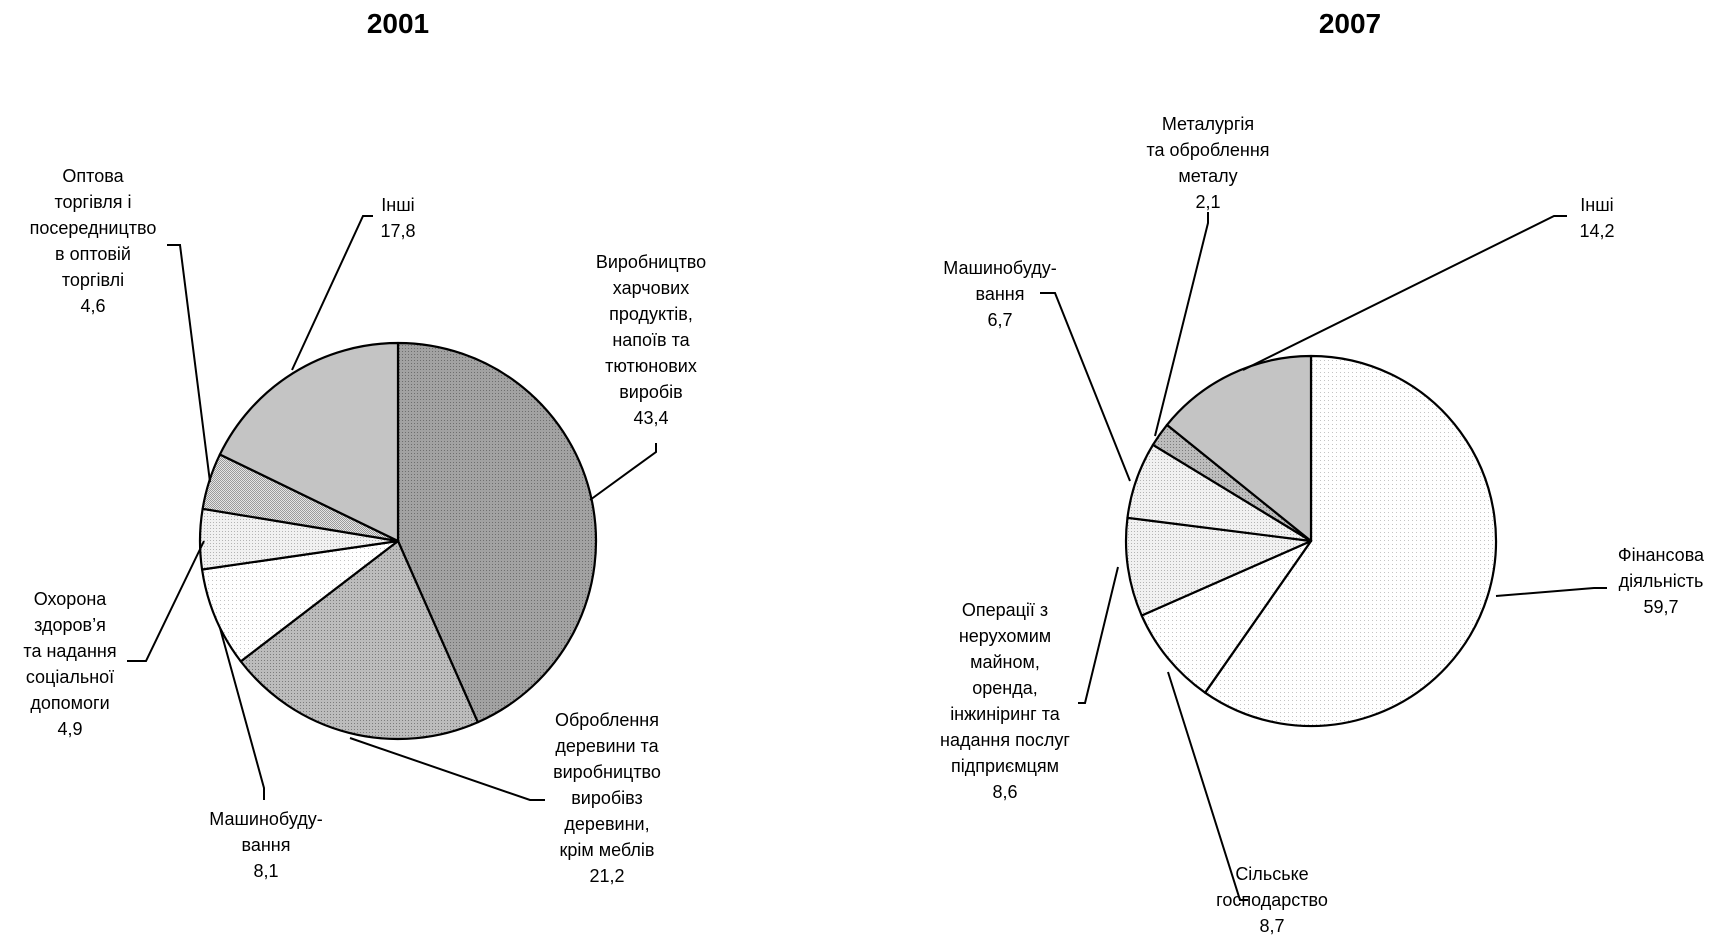 This screenshot has height=936, width=1711. Describe the element at coordinates (1271, 874) in the screenshot. I see `slice-label-line: Сільське` at that location.